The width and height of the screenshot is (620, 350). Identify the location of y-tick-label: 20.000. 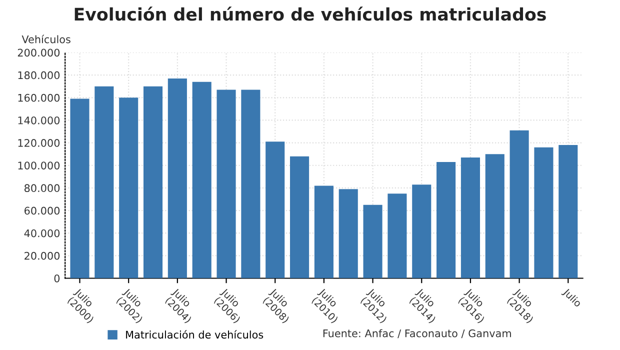
(42, 256).